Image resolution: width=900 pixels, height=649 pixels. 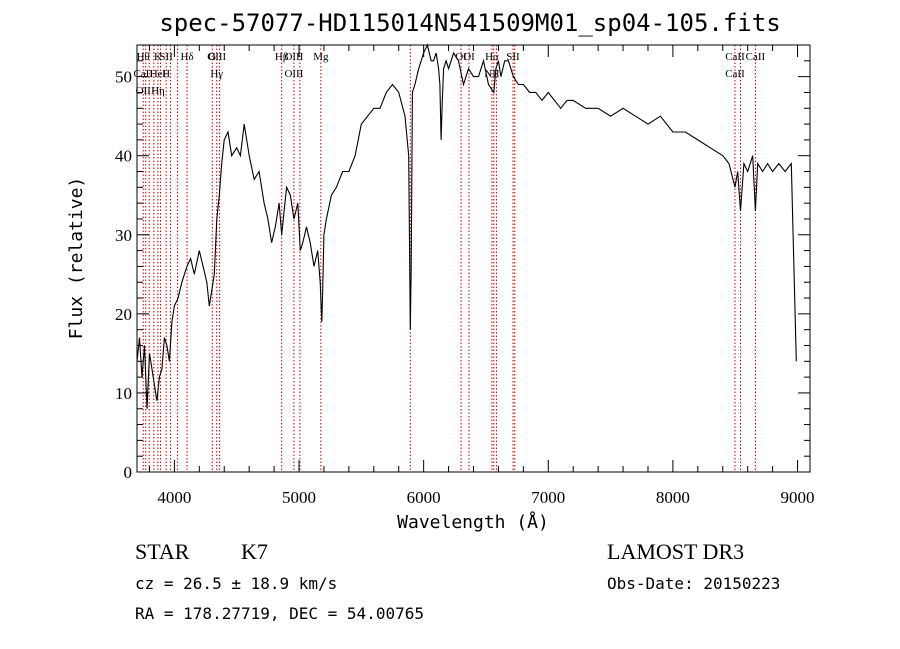 I want to click on spectral-line-label: Hδ, so click(x=187, y=57).